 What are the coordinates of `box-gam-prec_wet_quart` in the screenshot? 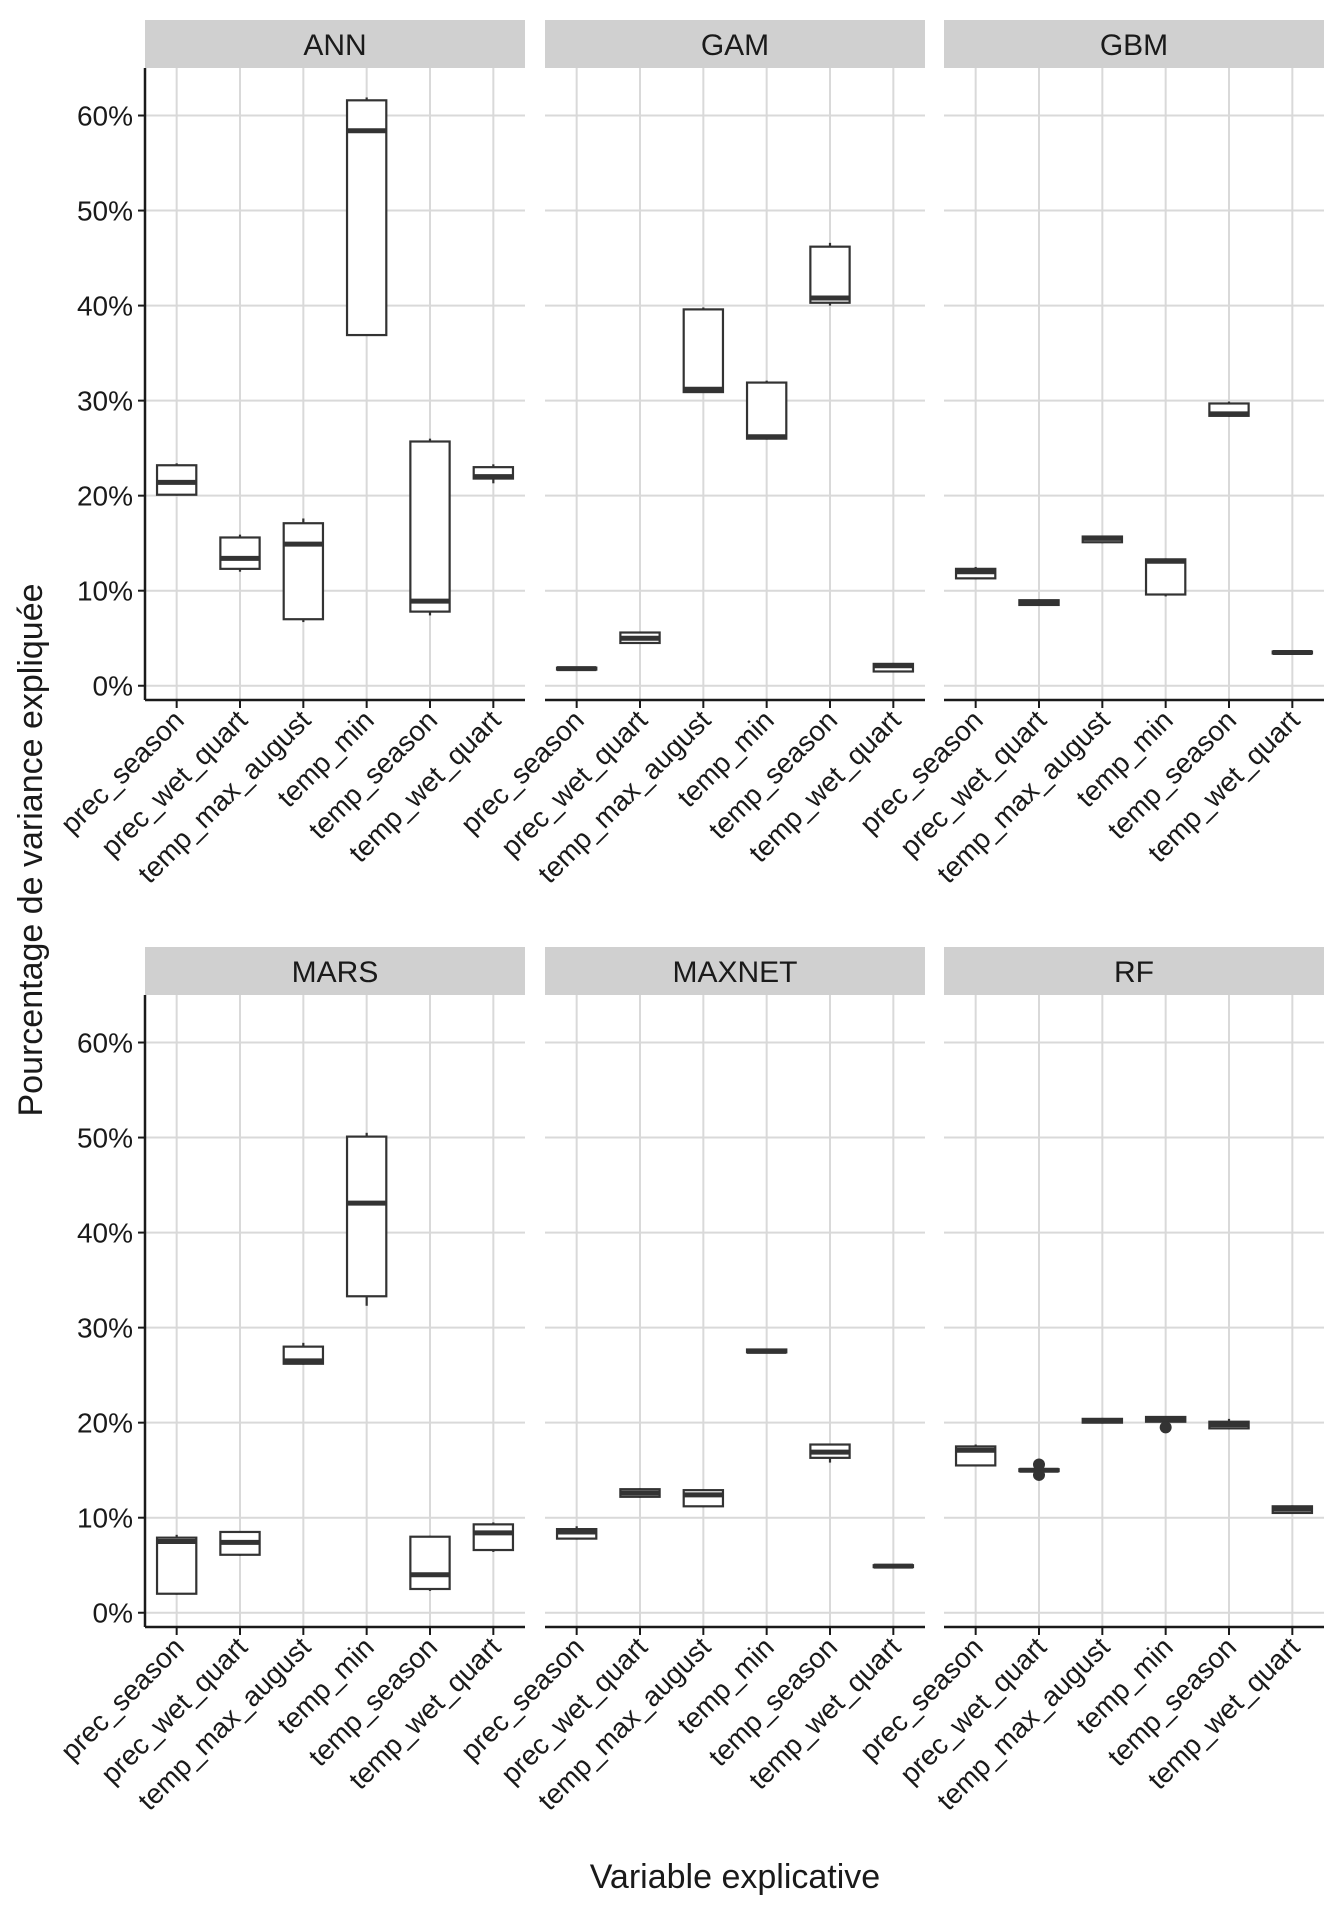 It's located at (640, 638).